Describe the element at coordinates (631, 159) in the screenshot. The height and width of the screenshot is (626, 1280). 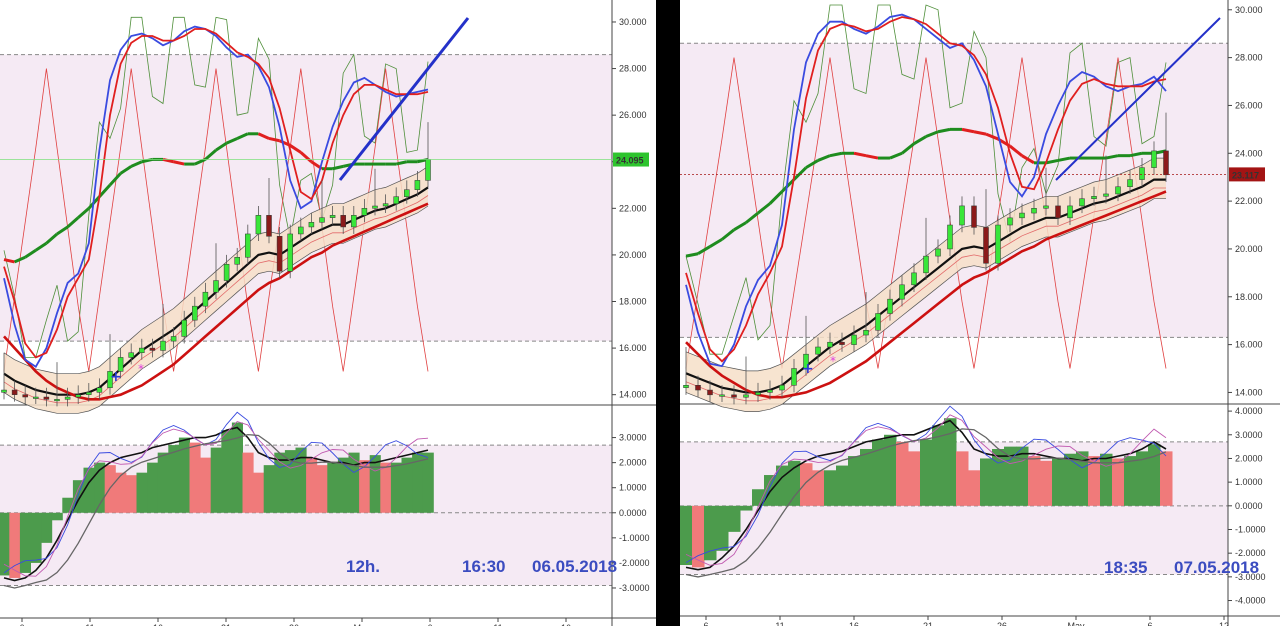
I see `last-price-box` at that location.